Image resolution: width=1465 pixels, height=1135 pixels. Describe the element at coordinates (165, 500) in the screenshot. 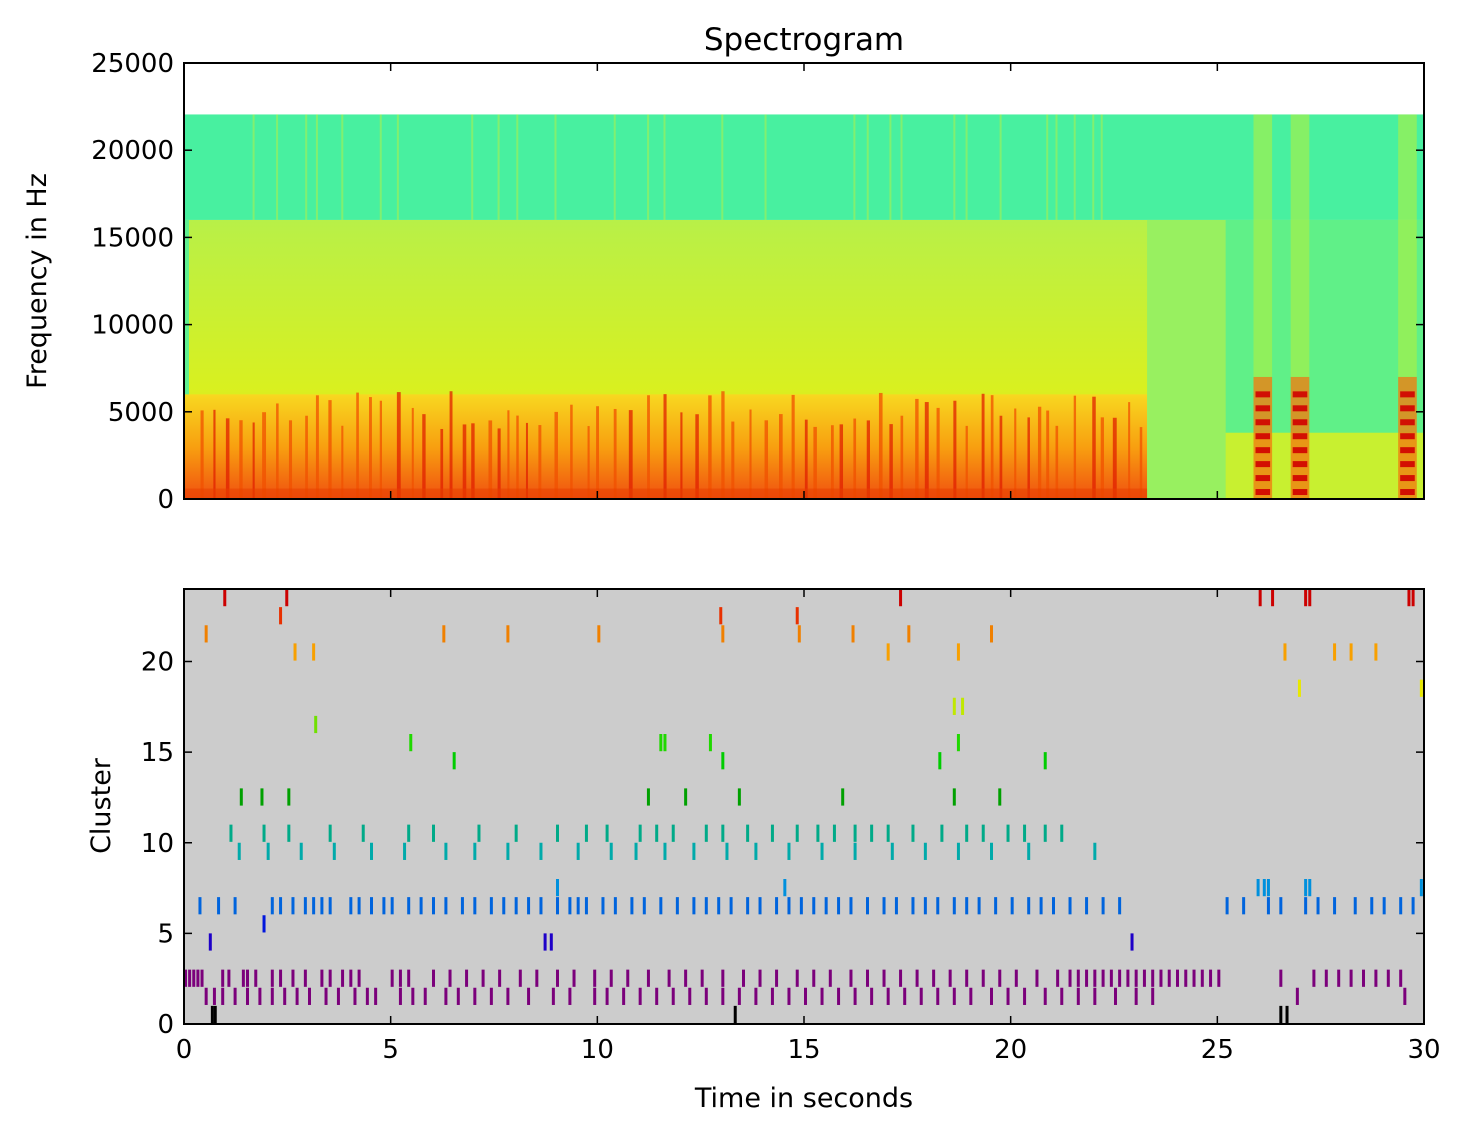

I see `spectrogram-y-tick-label: 0` at that location.